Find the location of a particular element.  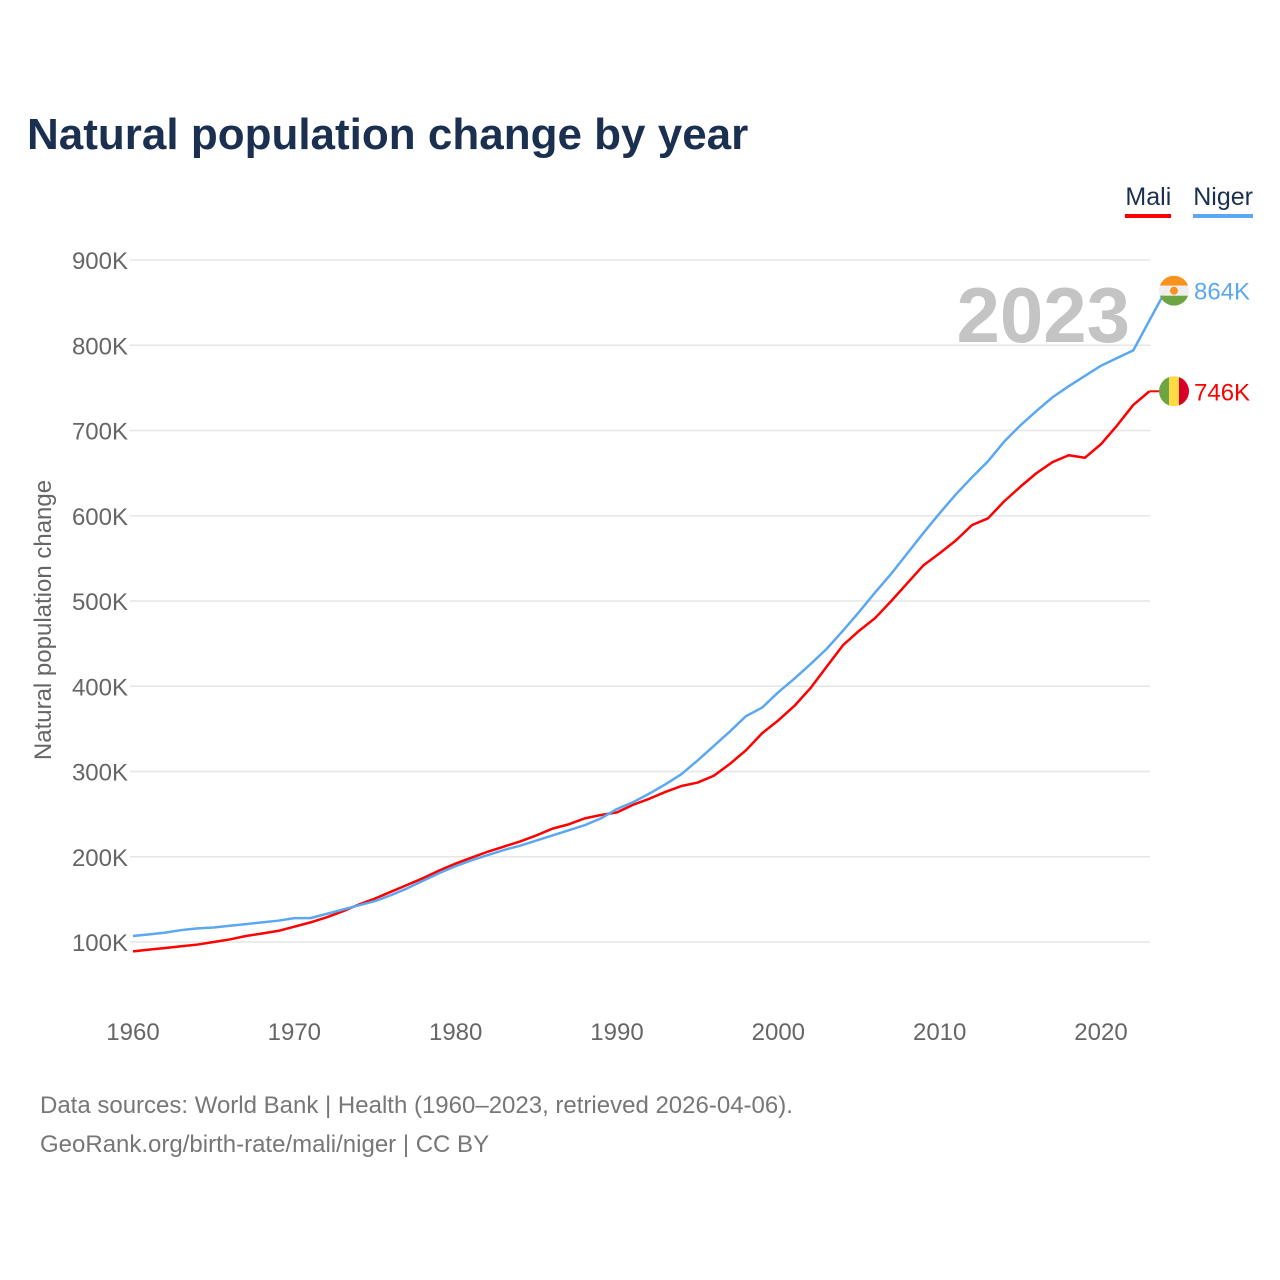

y-tick-label: 900K is located at coordinates (100, 261).